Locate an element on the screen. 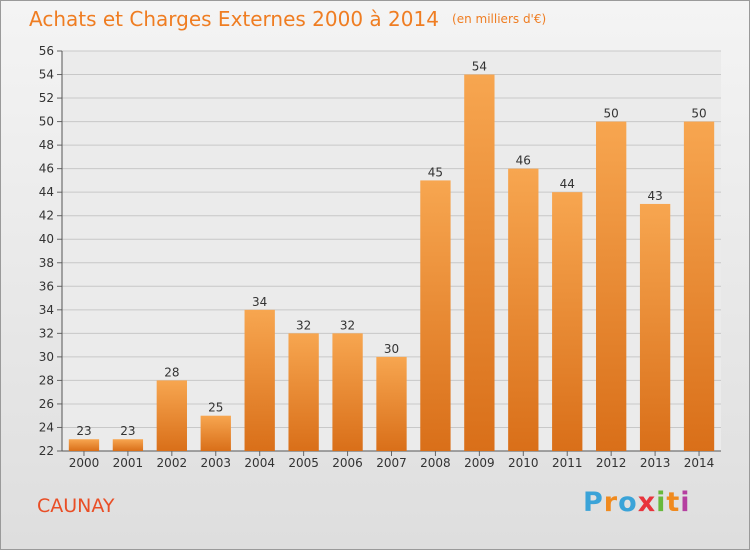 The height and width of the screenshot is (550, 750). chart-unit: (en milliers d'€) is located at coordinates (499, 19).